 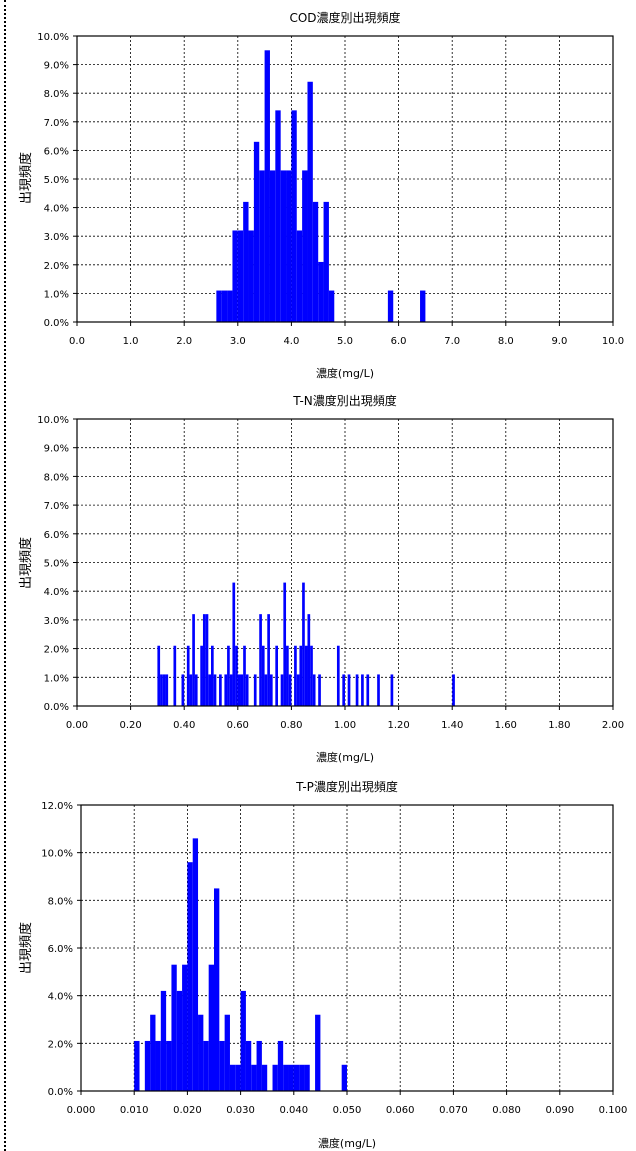 What do you see at coordinates (291, 725) in the screenshot?
I see `x-tick-label: 0.80` at bounding box center [291, 725].